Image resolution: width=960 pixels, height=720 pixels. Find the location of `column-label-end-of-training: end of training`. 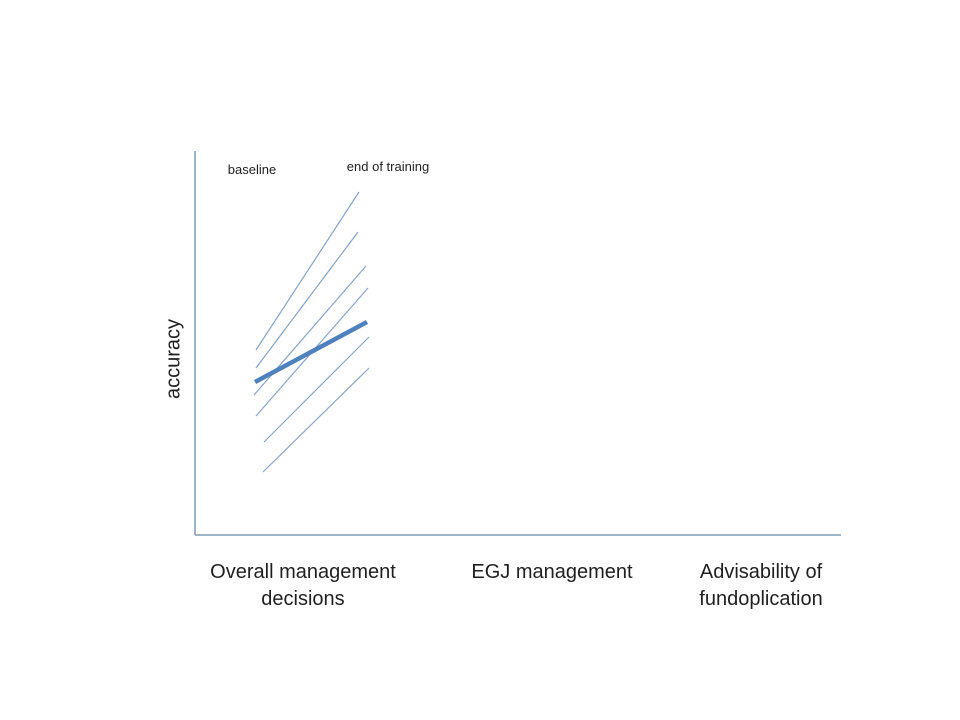

column-label-end-of-training: end of training is located at coordinates (388, 166).